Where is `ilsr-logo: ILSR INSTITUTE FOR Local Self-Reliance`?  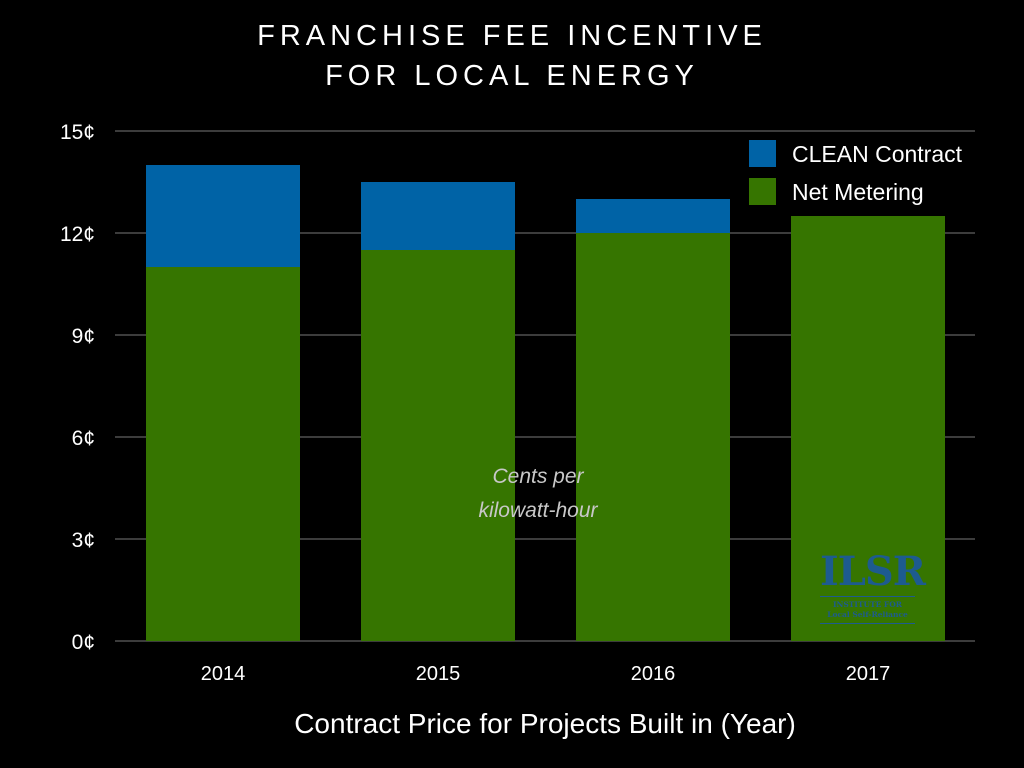
ilsr-logo: ILSR INSTITUTE FOR Local Self-Reliance is located at coordinates (873, 586).